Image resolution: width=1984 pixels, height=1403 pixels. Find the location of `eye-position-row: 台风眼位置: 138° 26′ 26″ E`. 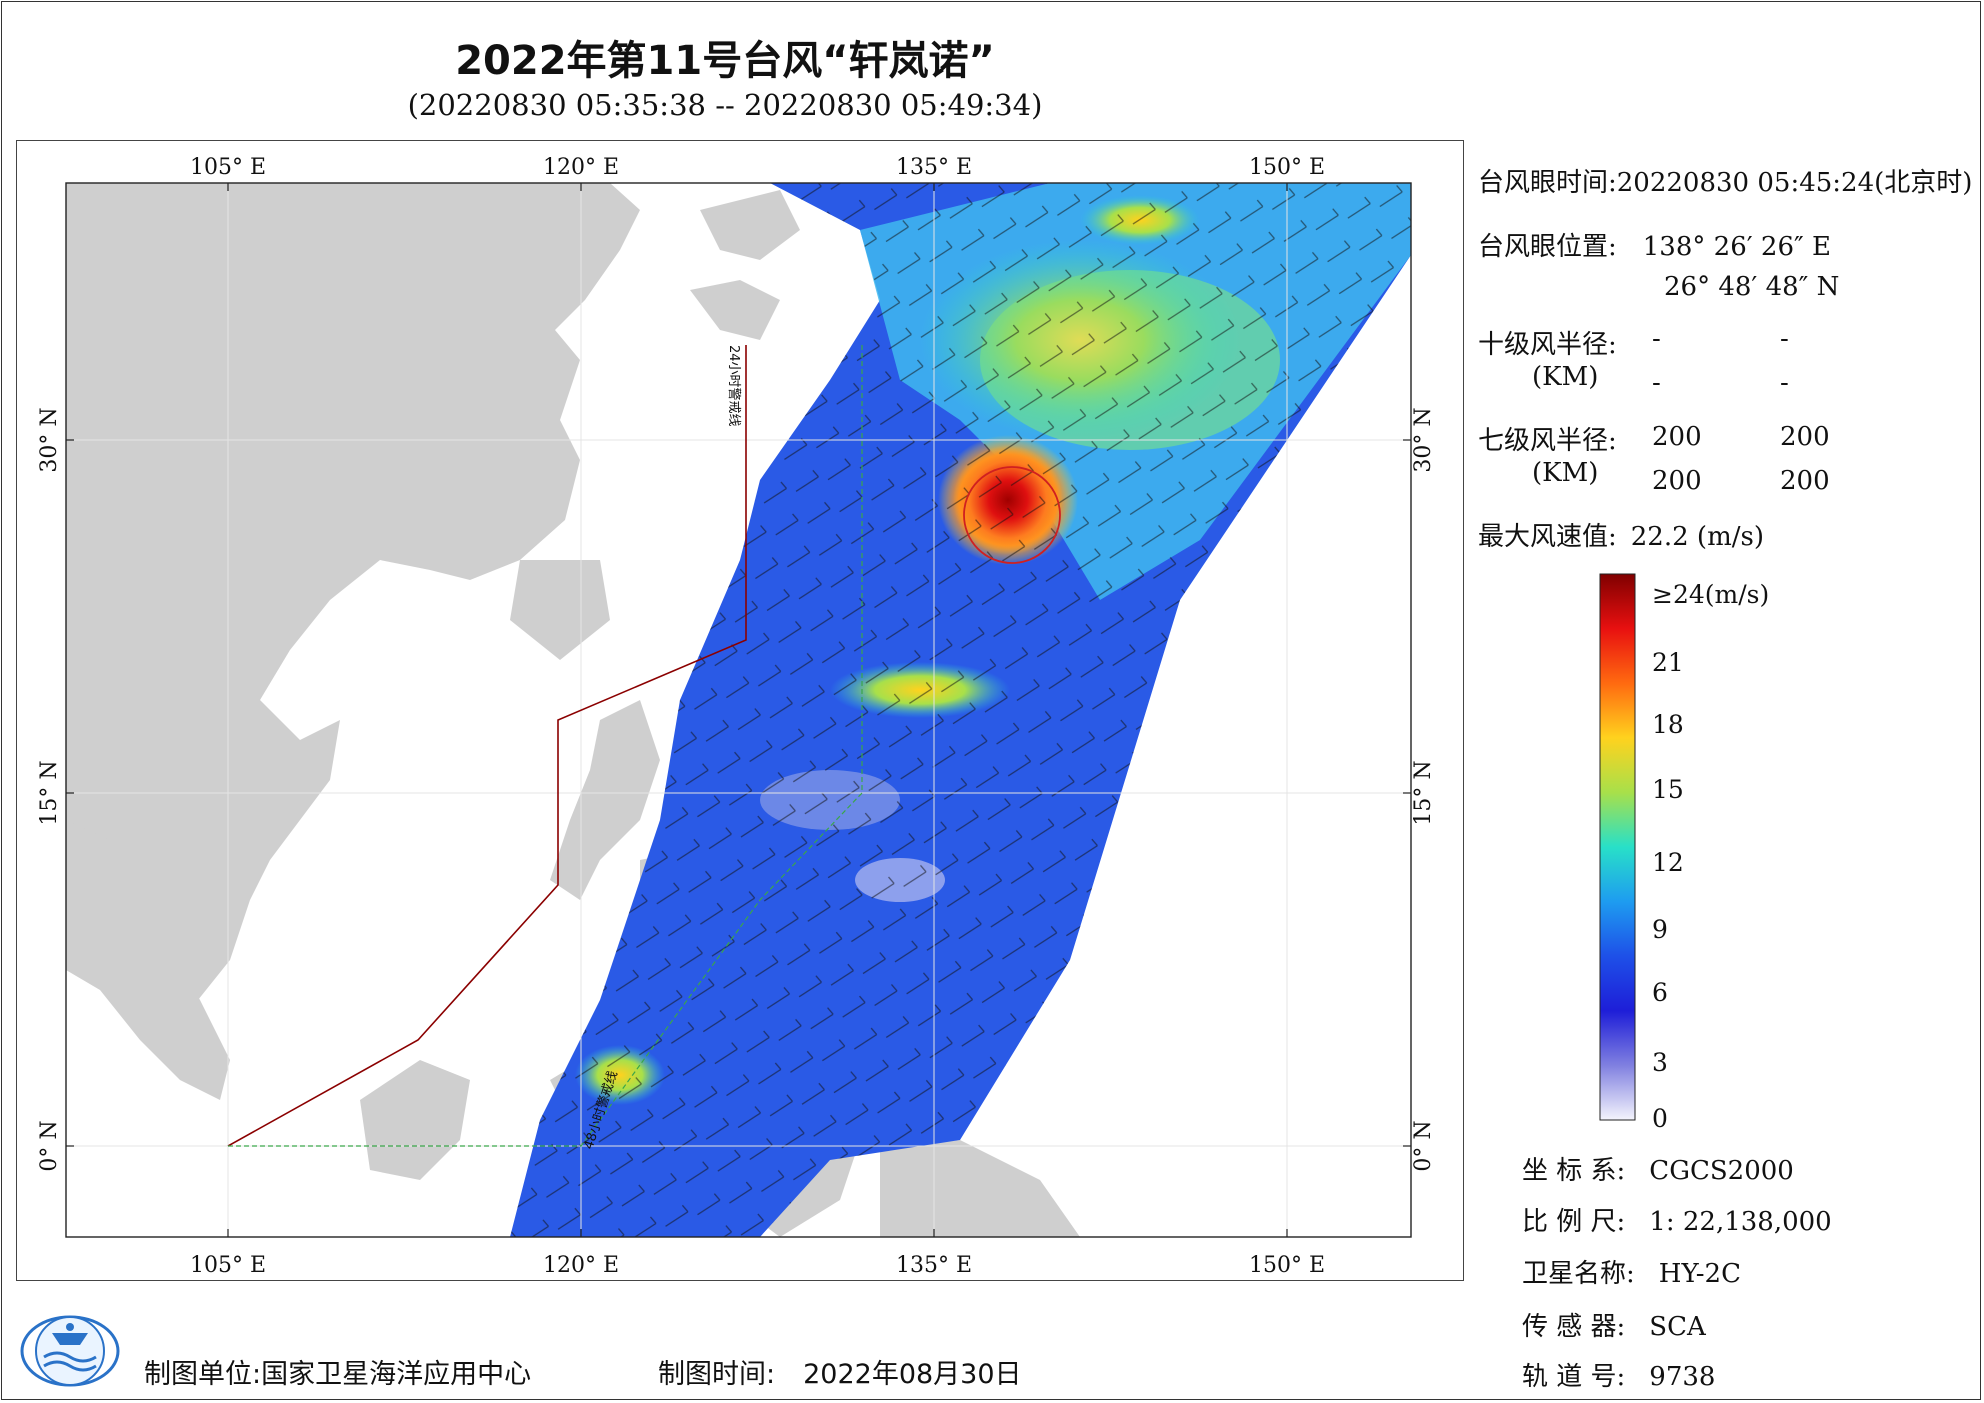

eye-position-row: 台风眼位置: 138° 26′ 26″ E is located at coordinates (1654, 244).